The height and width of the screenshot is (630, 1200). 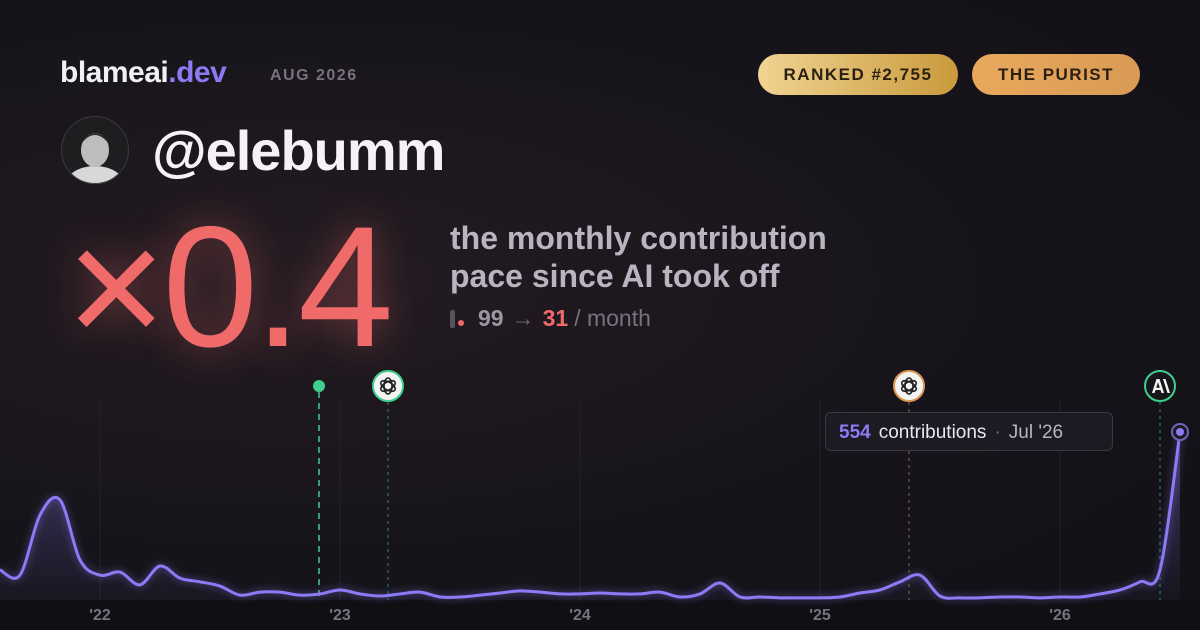 What do you see at coordinates (1060, 615) in the screenshot?
I see `x-tick-label: '26` at bounding box center [1060, 615].